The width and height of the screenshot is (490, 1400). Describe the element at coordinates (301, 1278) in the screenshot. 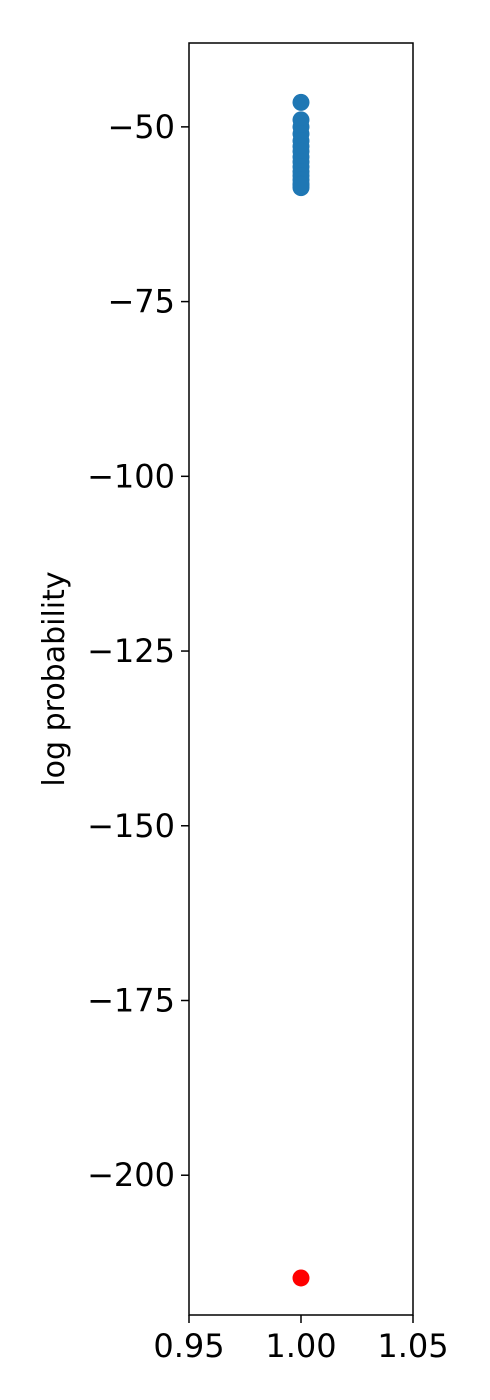

I see `data-point-red` at that location.